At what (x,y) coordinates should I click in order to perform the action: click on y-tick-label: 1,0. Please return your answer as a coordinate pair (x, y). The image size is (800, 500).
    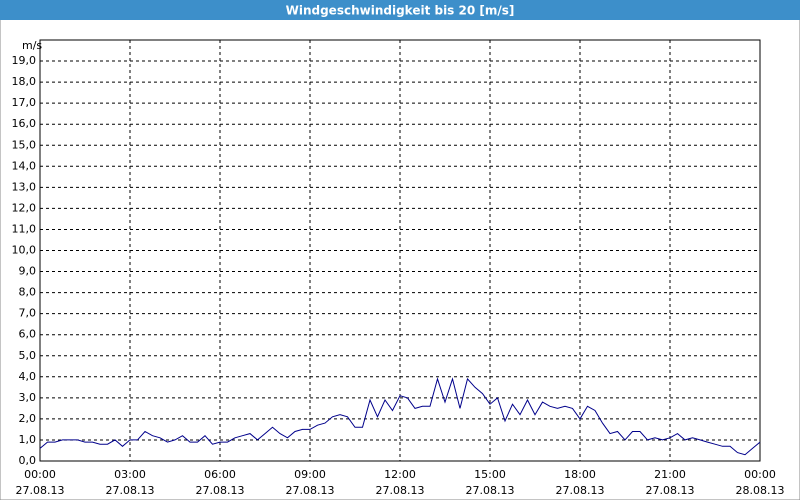
    Looking at the image, I should click on (28, 439).